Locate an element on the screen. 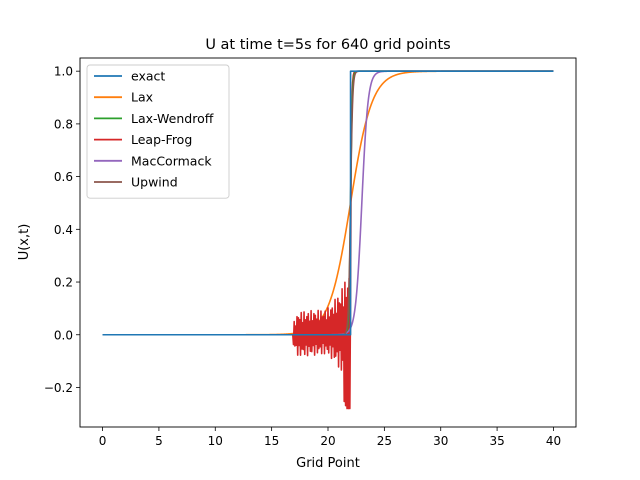  legend-box is located at coordinates (158, 131).